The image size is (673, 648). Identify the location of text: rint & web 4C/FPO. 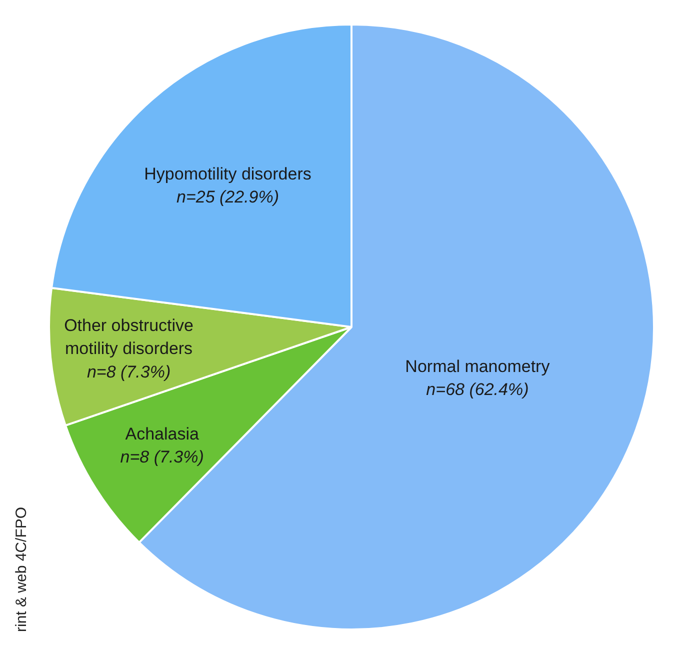
(21, 569).